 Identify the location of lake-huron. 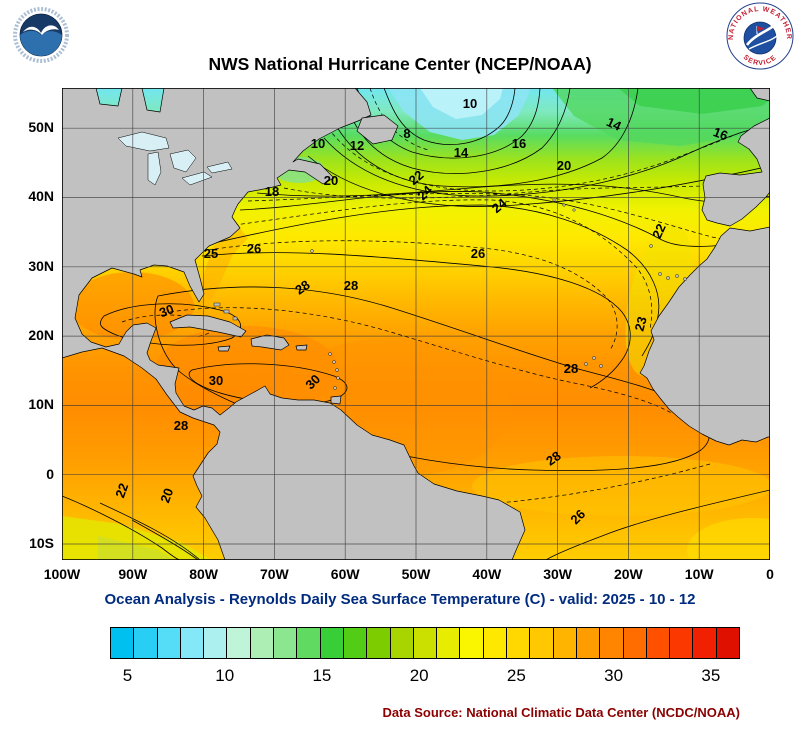
(183, 161).